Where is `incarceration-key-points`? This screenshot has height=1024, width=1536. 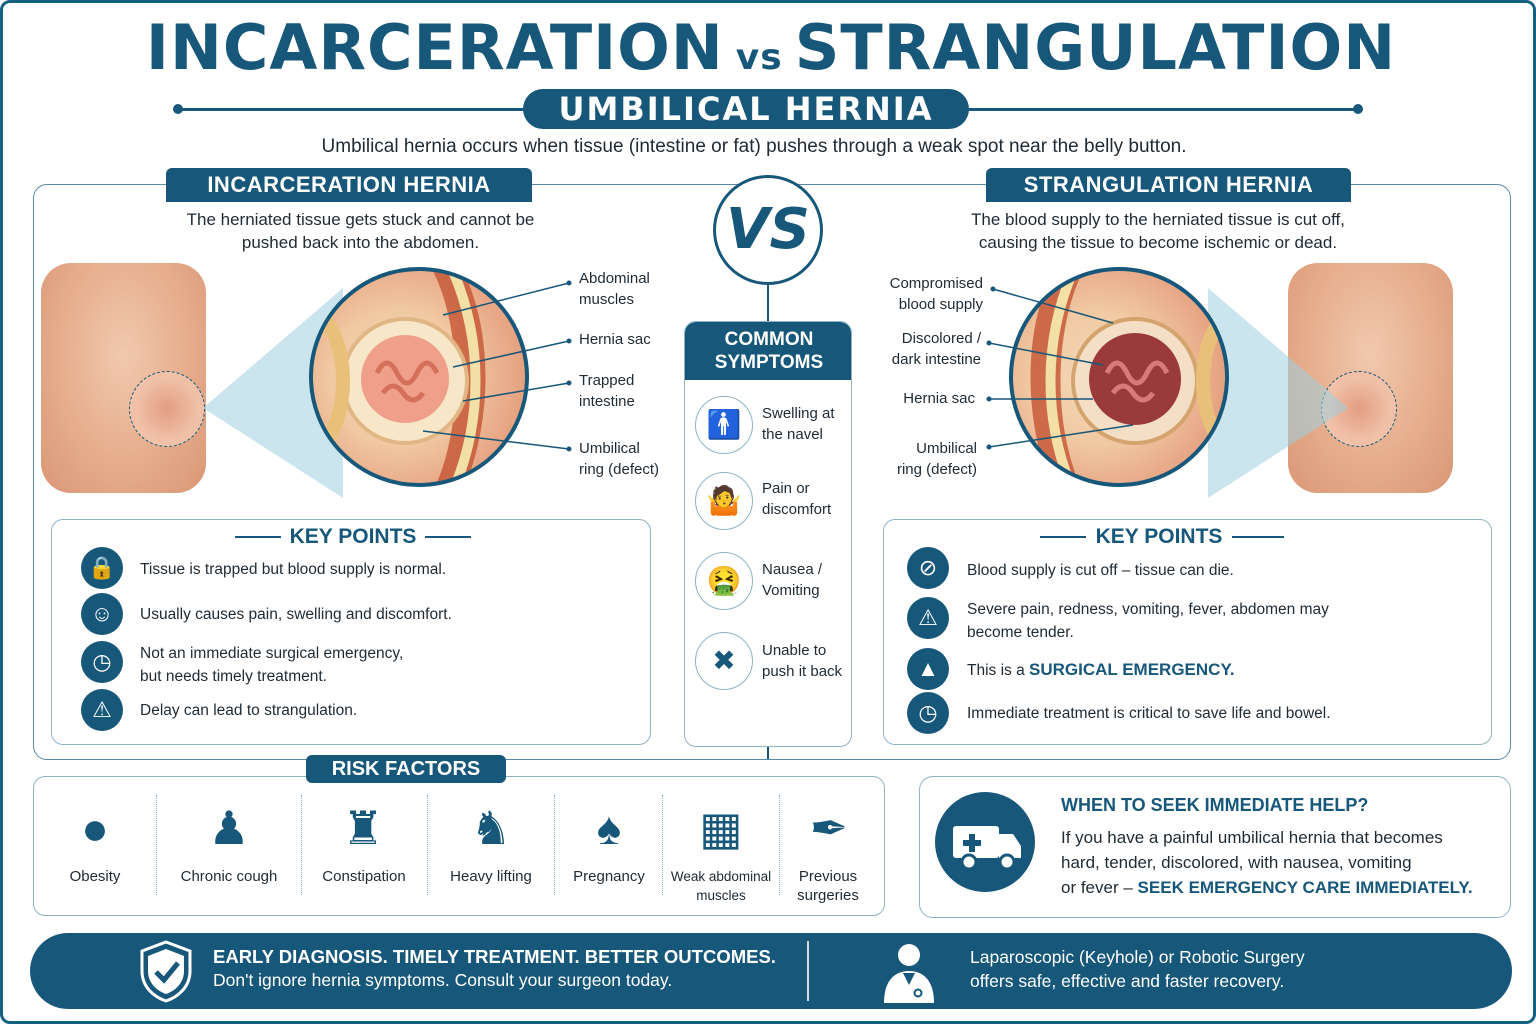 incarceration-key-points is located at coordinates (351, 632).